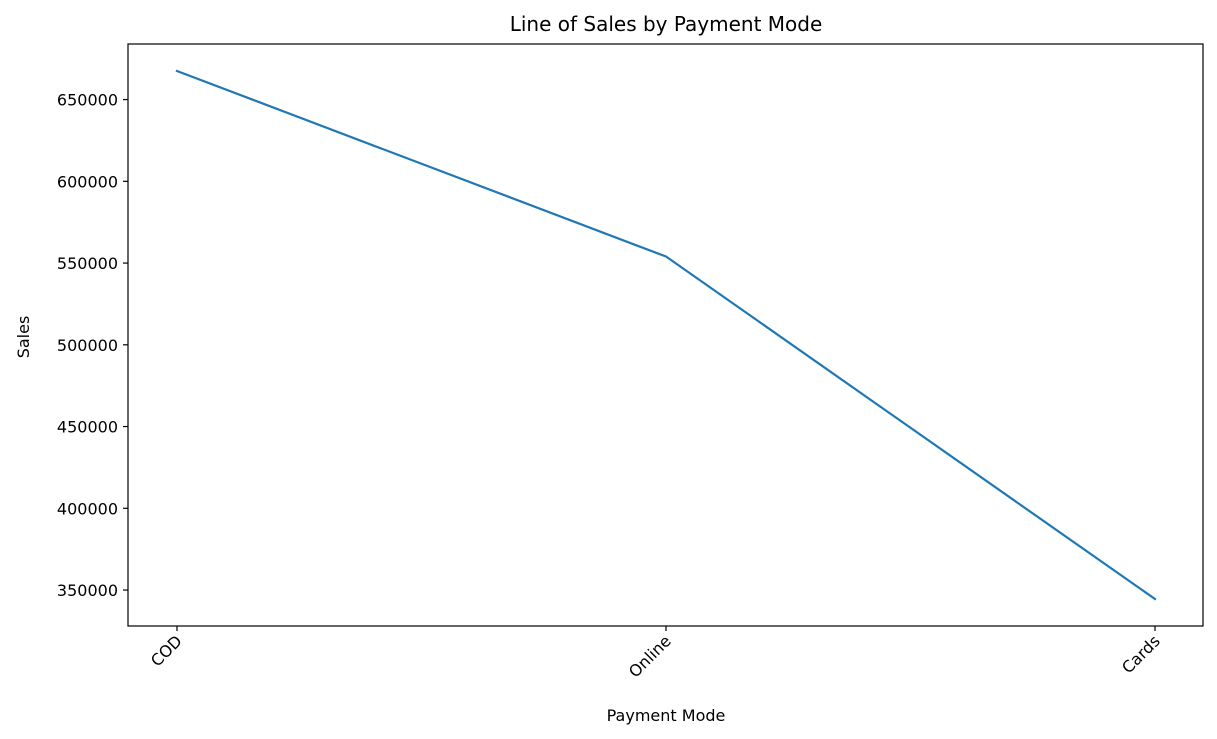  Describe the element at coordinates (87, 181) in the screenshot. I see `y-tick-label: 600000` at that location.